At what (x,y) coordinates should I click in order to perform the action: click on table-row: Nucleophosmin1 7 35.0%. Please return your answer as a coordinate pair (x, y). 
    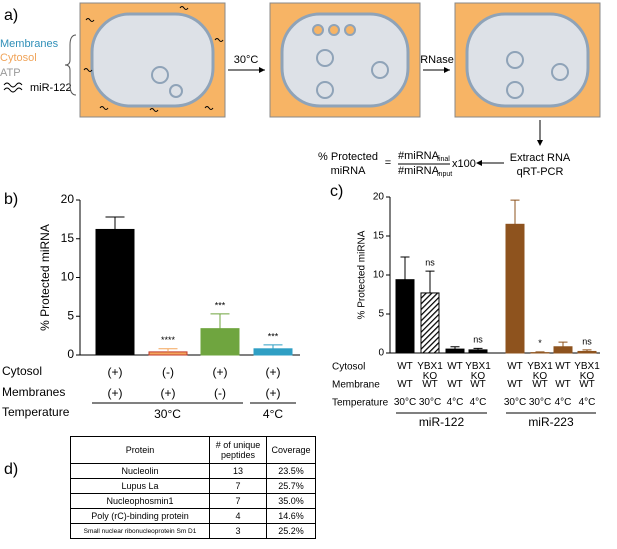
    Looking at the image, I should click on (193, 501).